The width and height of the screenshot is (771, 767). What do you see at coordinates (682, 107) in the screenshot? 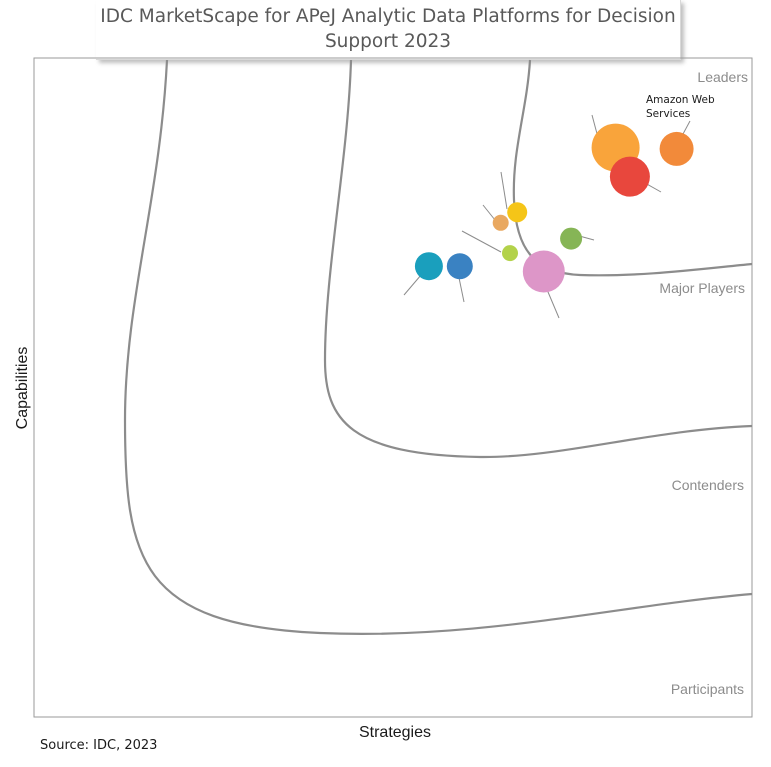
I see `vendor-label-aws: Amazon Web Services` at bounding box center [682, 107].